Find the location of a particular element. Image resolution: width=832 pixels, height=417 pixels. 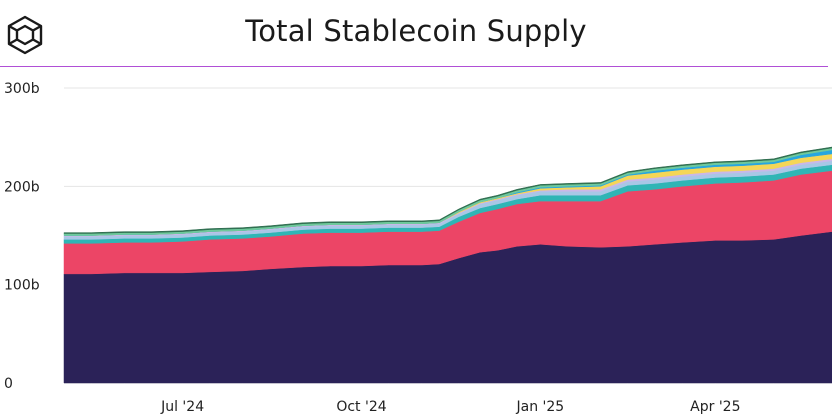

y-tick-label: 300b is located at coordinates (22, 89).